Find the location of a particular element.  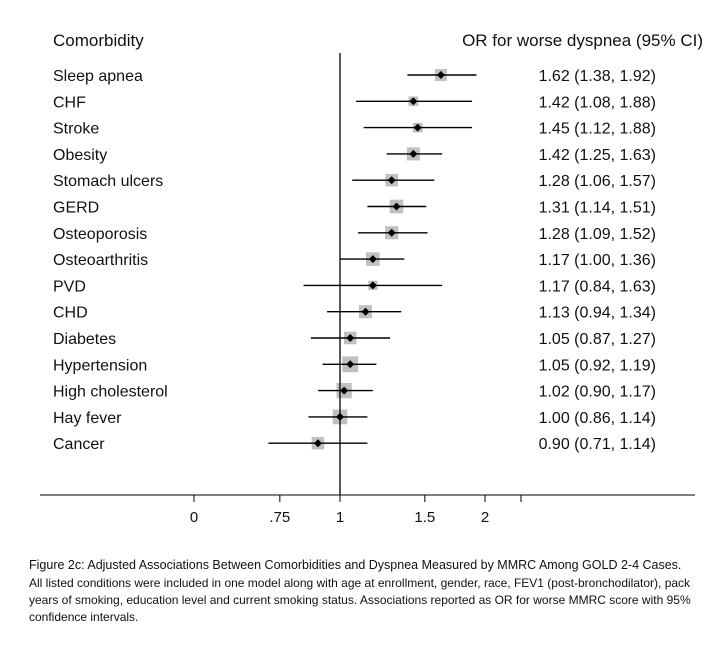

row-label: Stroke is located at coordinates (76, 129).